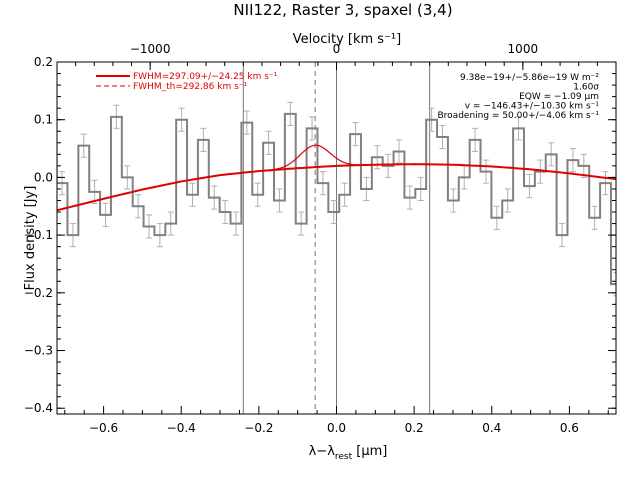  I want to click on continuum-fit-line, so click(336, 187).